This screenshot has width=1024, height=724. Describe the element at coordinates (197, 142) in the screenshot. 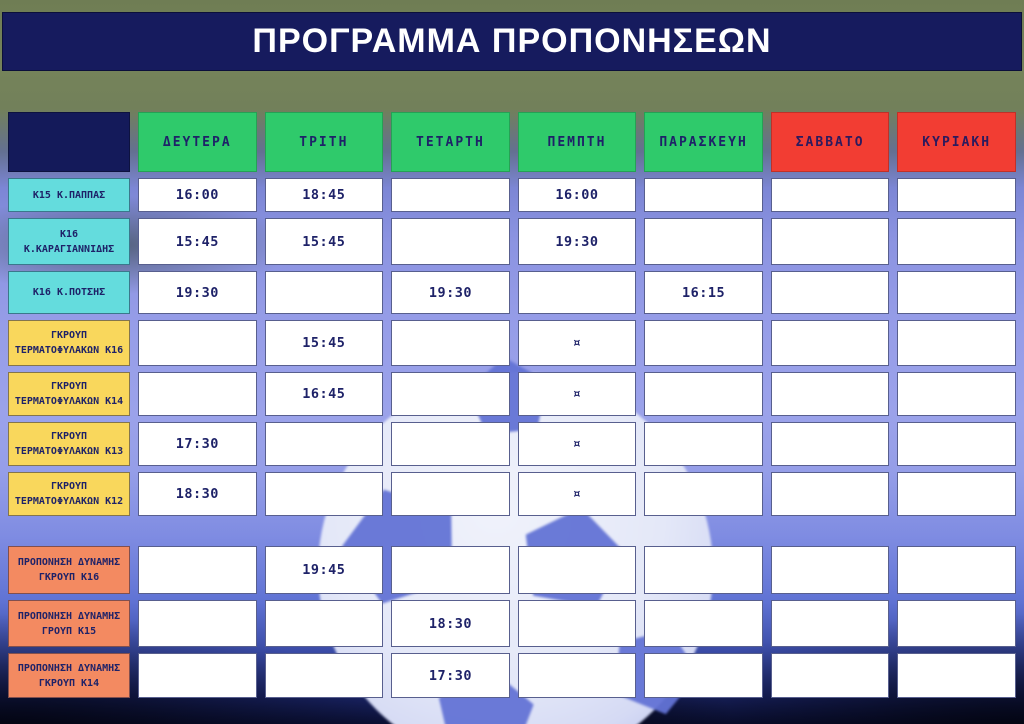

I see `day-header-monday: ΔΕΥΤΕΡΑ` at that location.